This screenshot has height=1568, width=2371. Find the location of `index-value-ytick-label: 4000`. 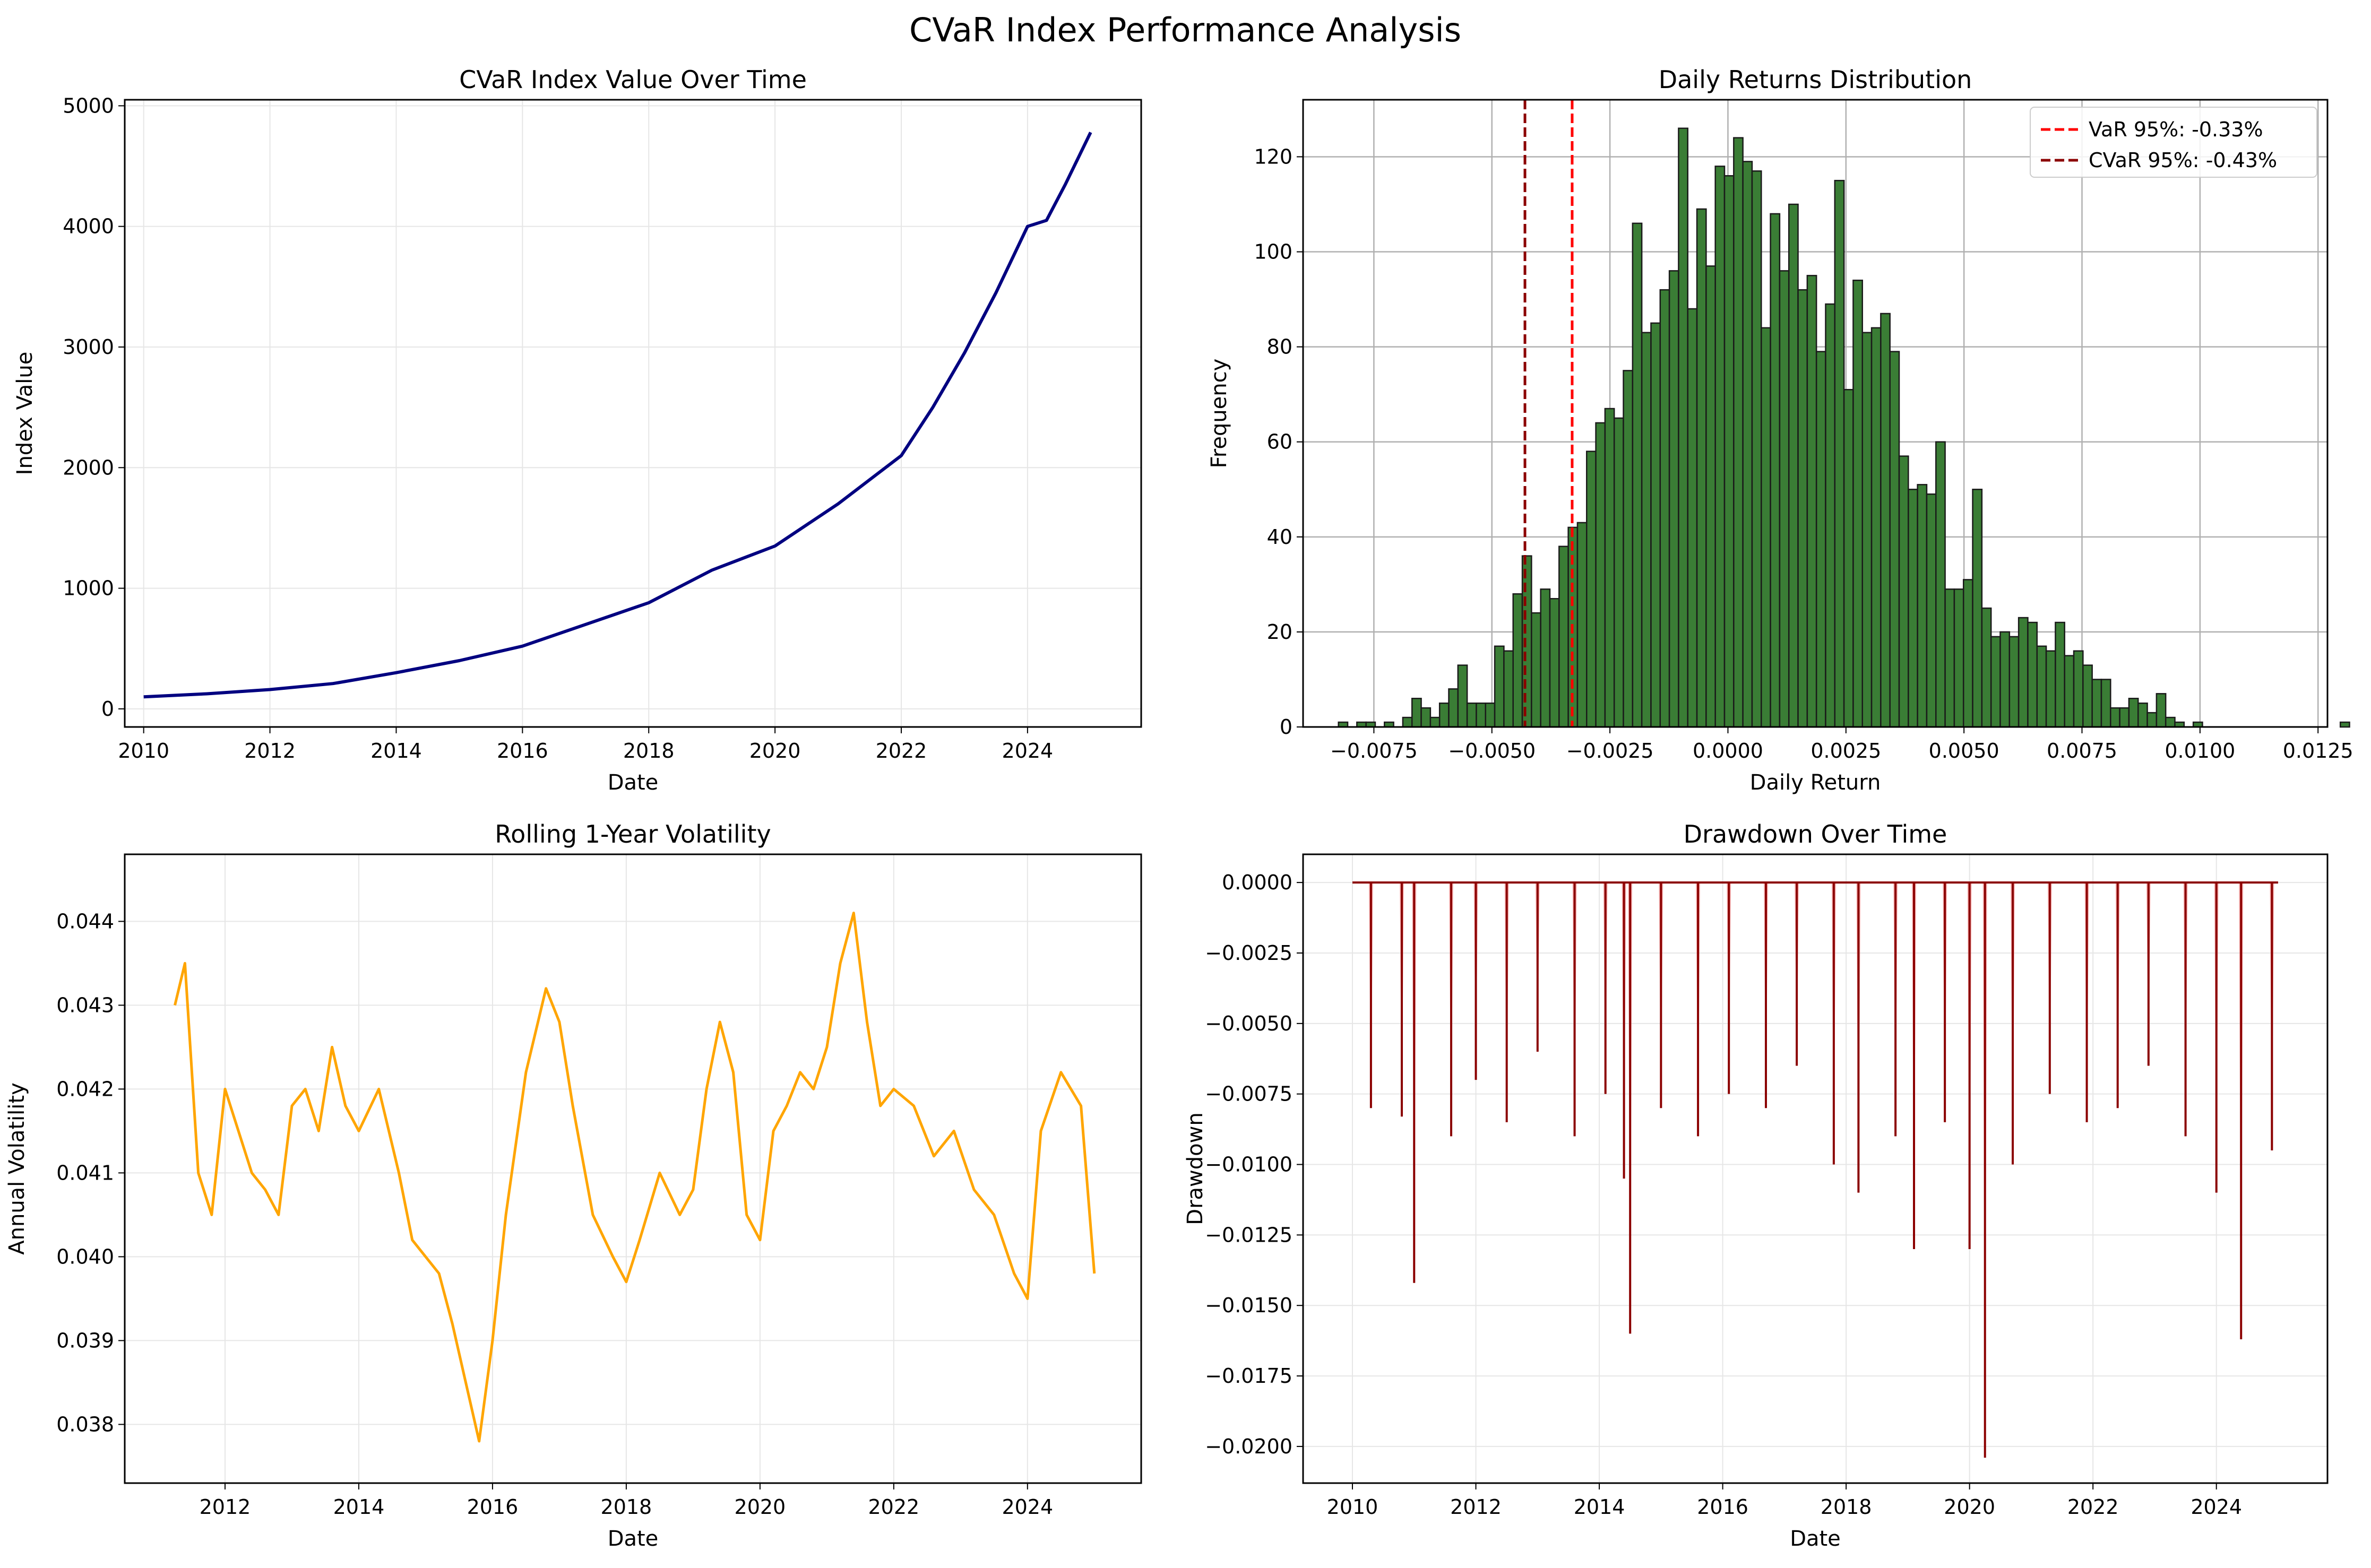

index-value-ytick-label: 4000 is located at coordinates (88, 226).